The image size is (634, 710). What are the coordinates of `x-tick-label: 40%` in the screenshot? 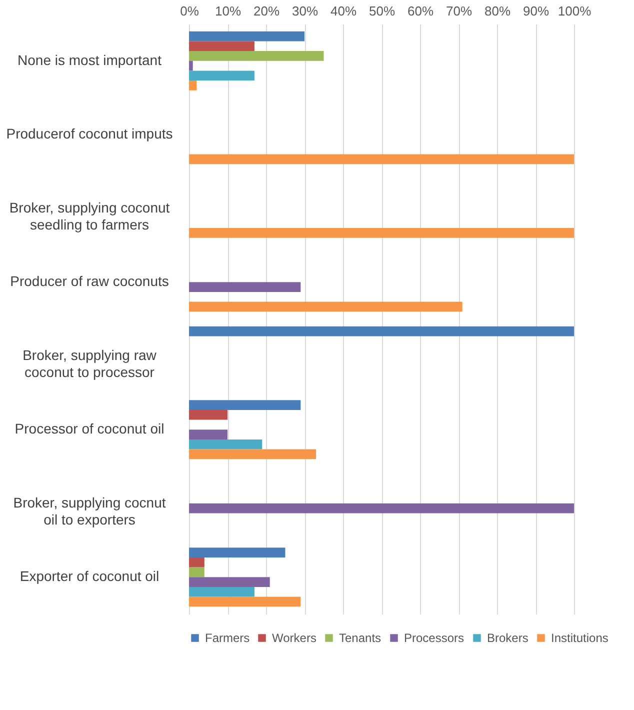 It's located at (343, 11).